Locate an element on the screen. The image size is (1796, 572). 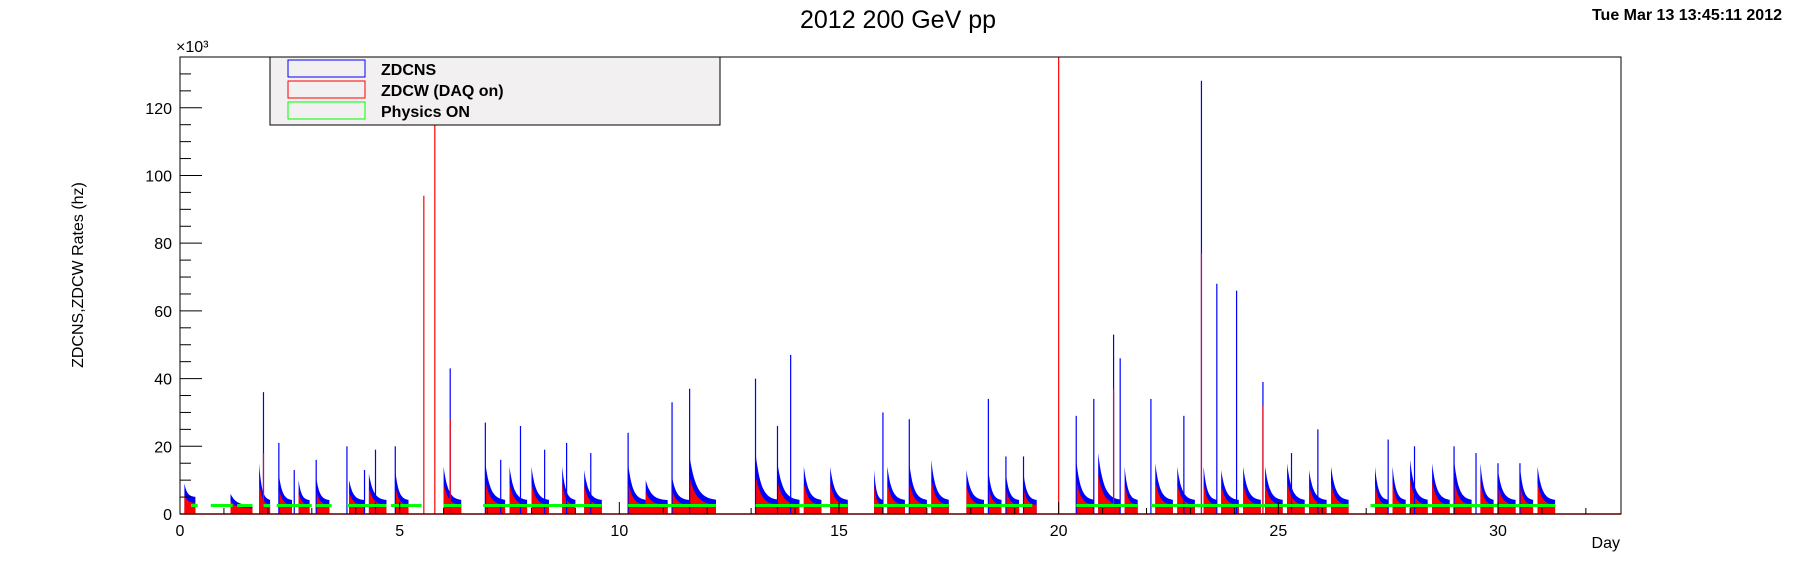
y-tick-label-2: 40 is located at coordinates (163, 380).